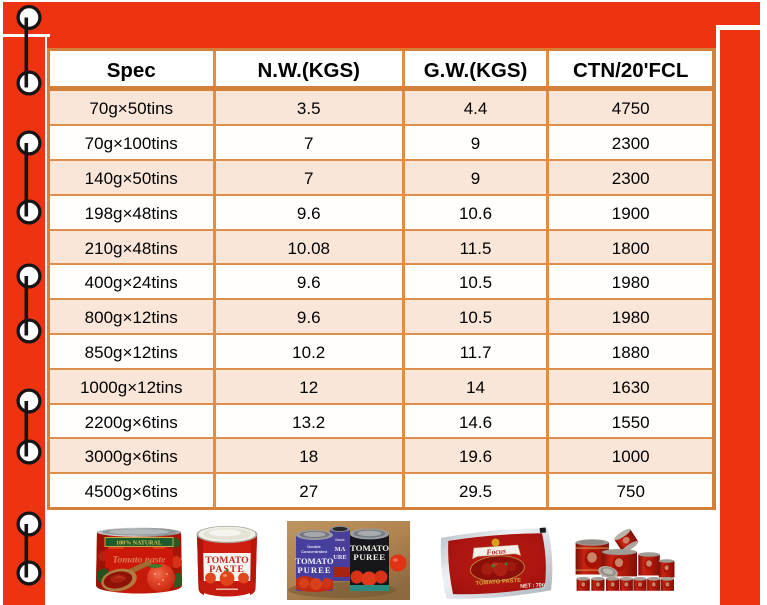  I want to click on svg-text: Concentrated, so click(314, 551).